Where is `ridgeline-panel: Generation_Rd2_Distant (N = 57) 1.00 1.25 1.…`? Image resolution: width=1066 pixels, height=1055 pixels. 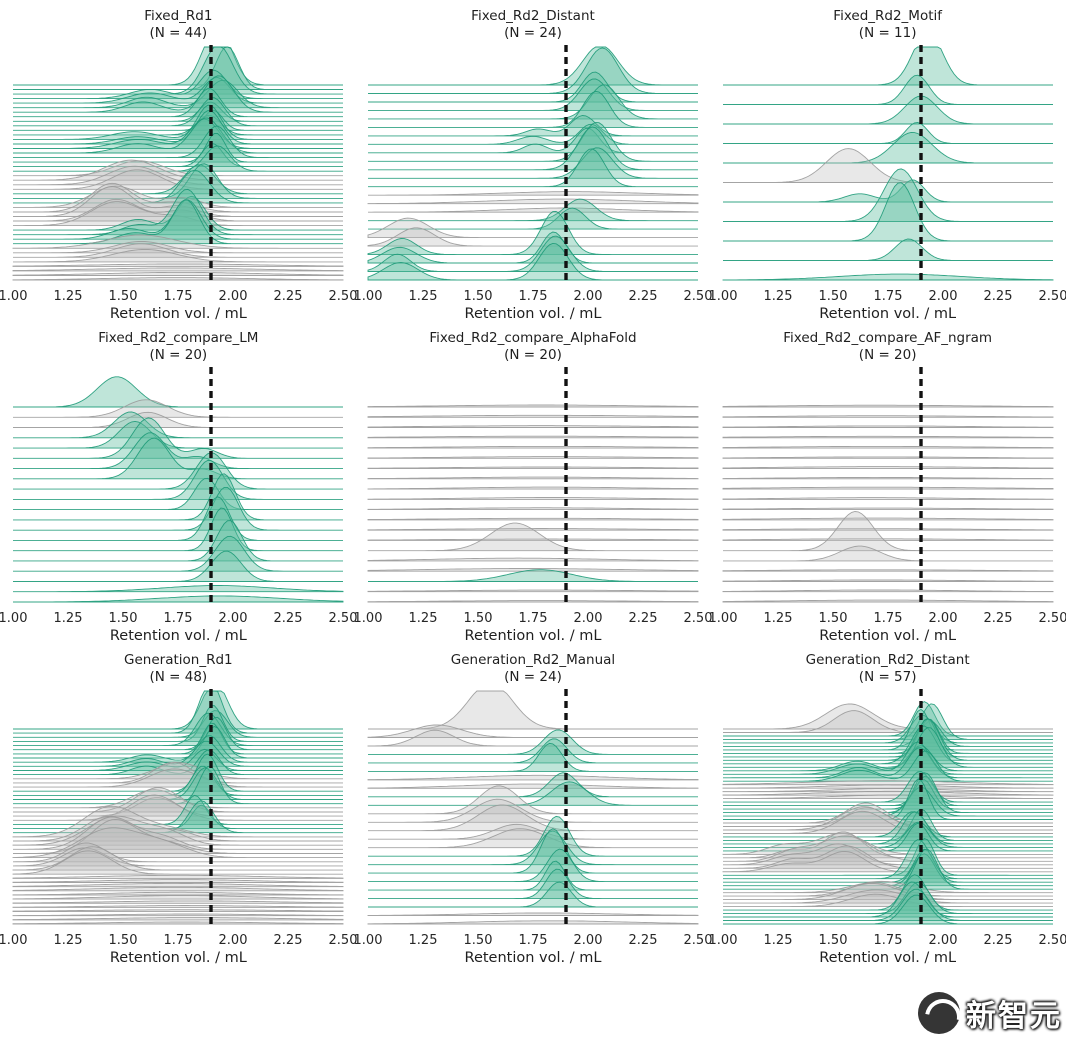 ridgeline-panel: Generation_Rd2_Distant (N = 57) 1.00 1.25 1.… is located at coordinates (887, 809).